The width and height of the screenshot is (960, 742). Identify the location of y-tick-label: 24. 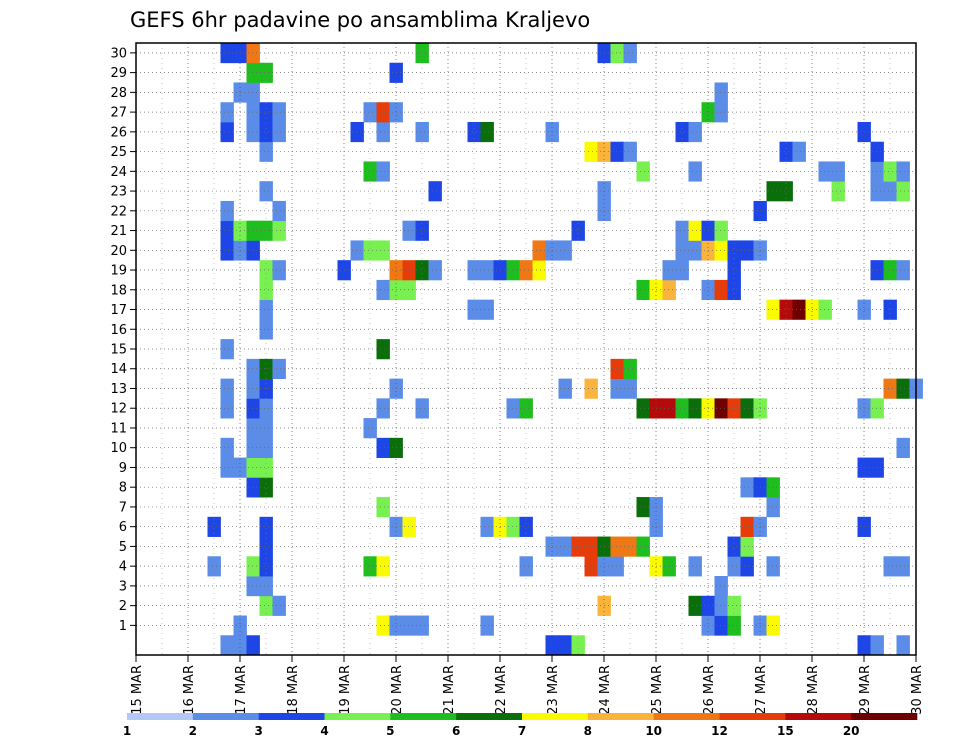
(118, 172).